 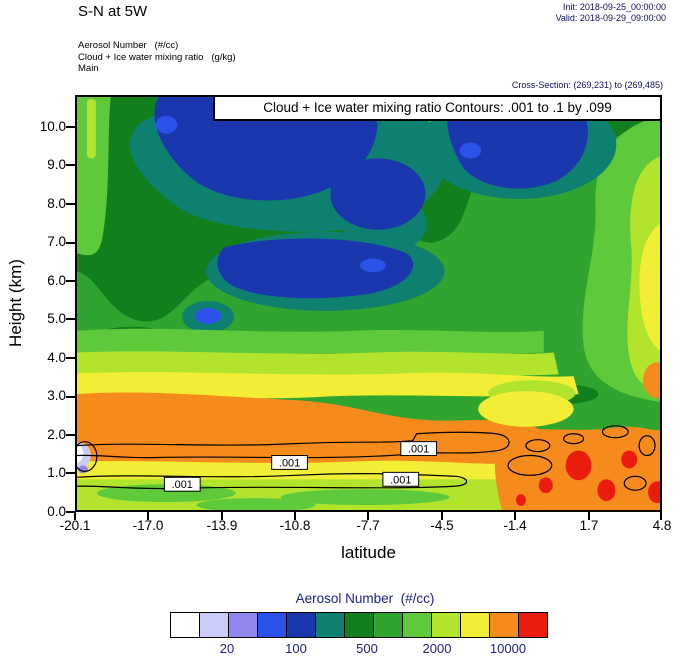 What do you see at coordinates (296, 648) in the screenshot?
I see `colorbar-tick-label: 100` at bounding box center [296, 648].